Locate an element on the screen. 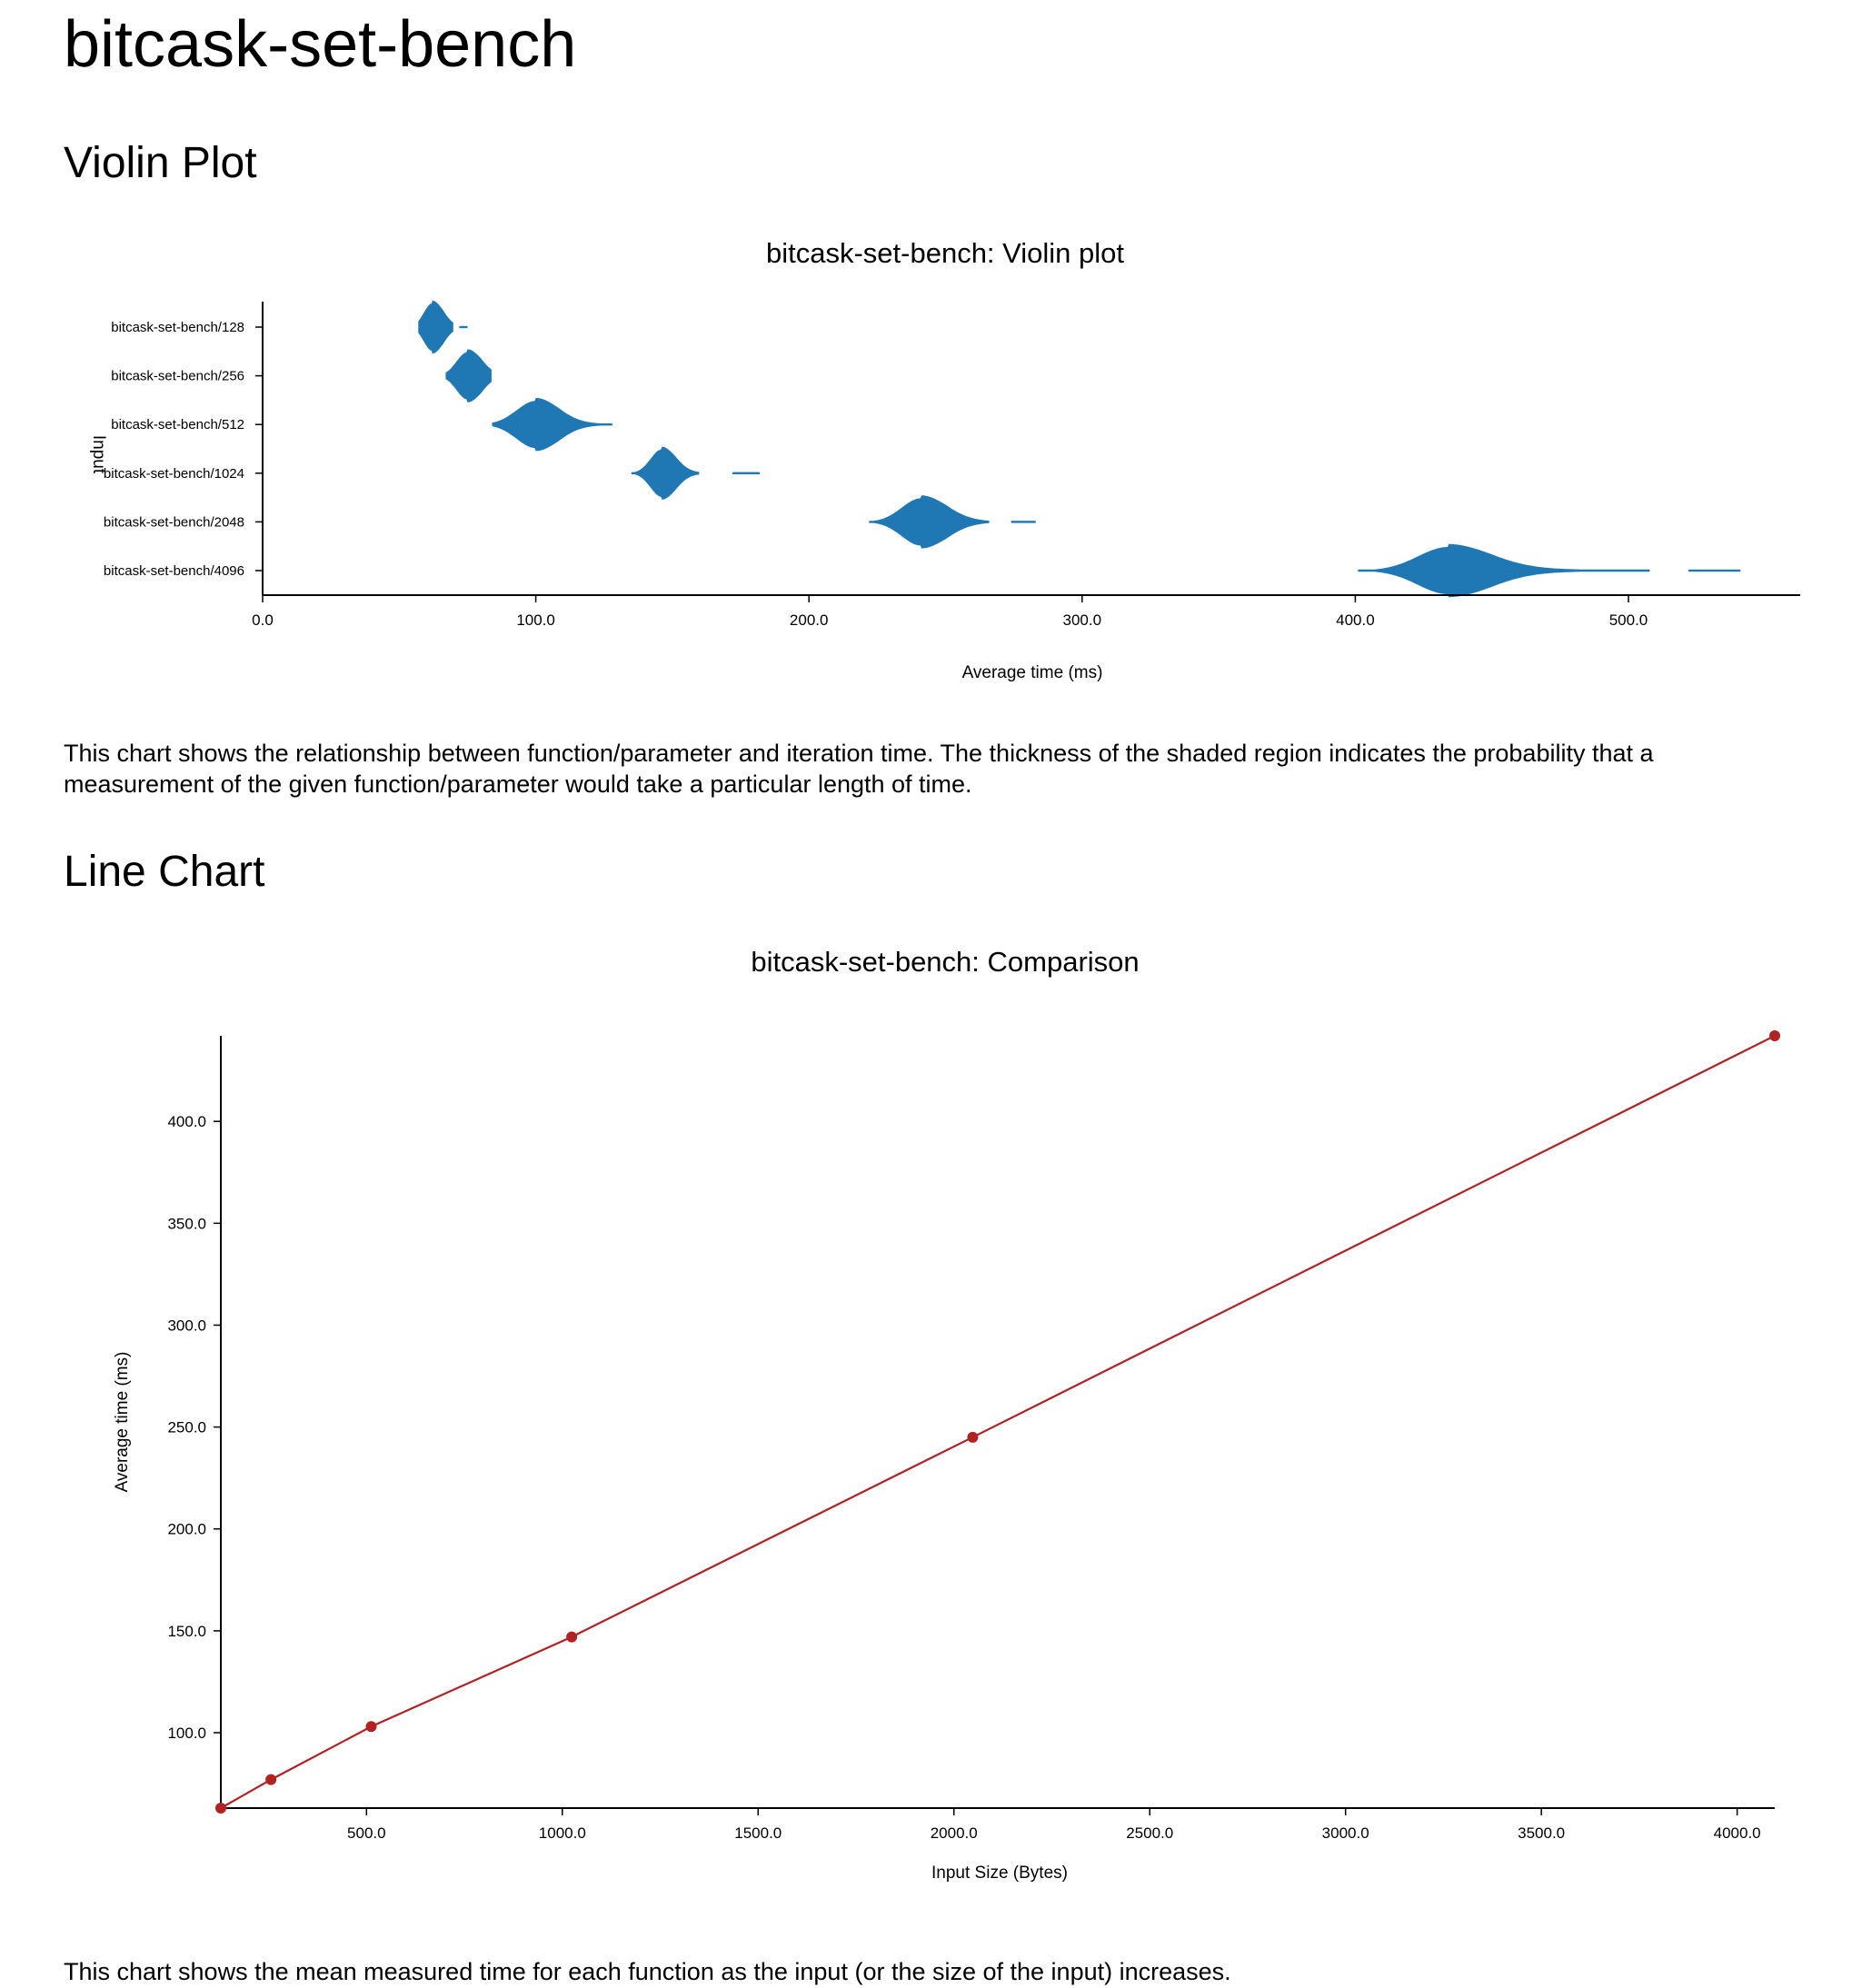  line-y-axis-label: Average time (ms) is located at coordinates (122, 1422).